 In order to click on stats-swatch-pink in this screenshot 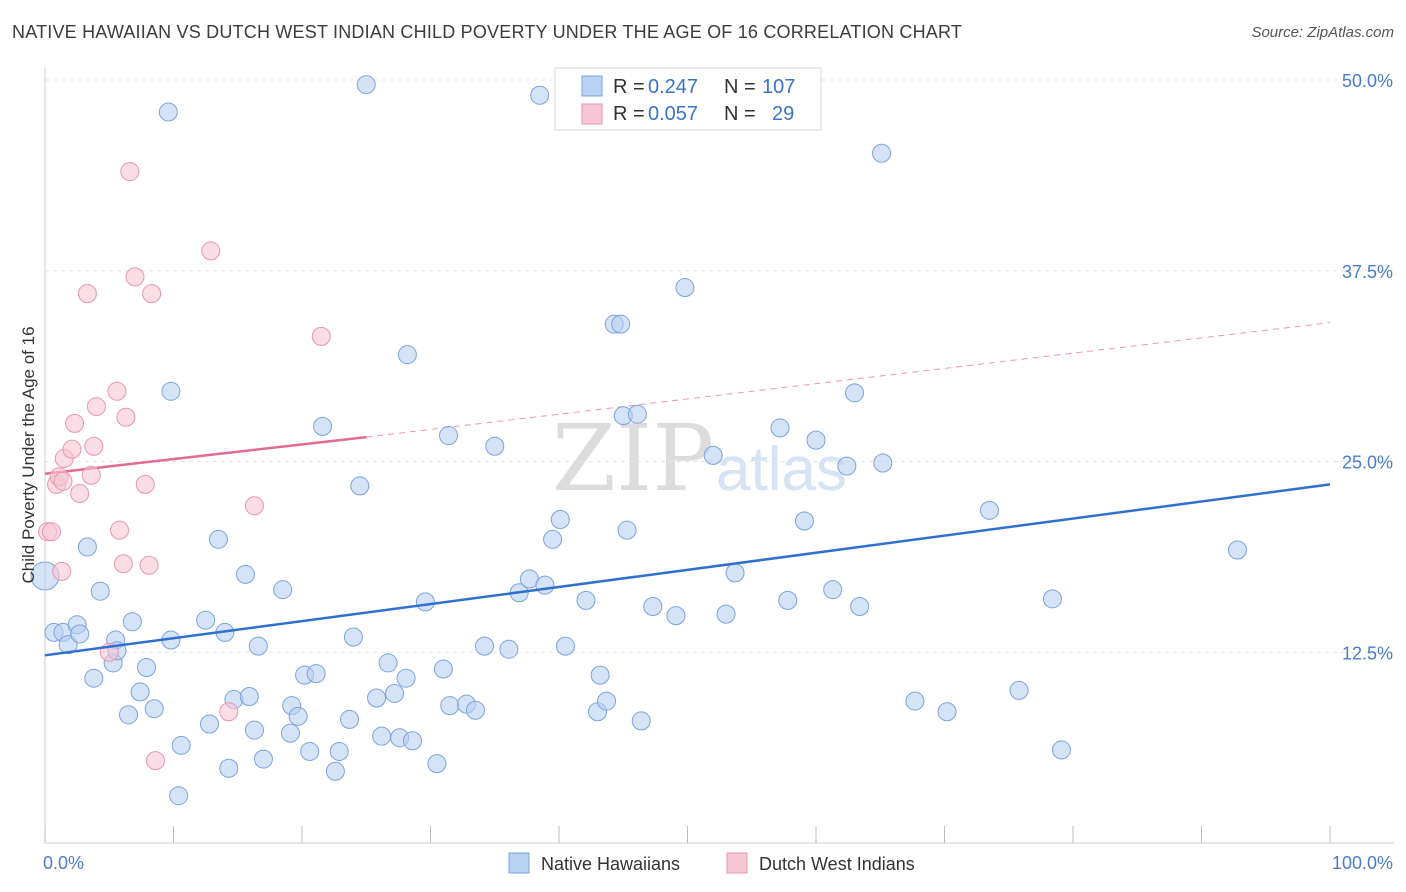, I will do `click(592, 114)`.